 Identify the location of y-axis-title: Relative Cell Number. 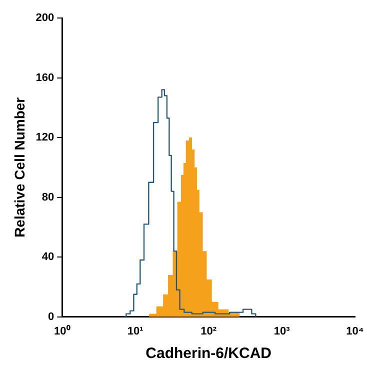
(19, 167).